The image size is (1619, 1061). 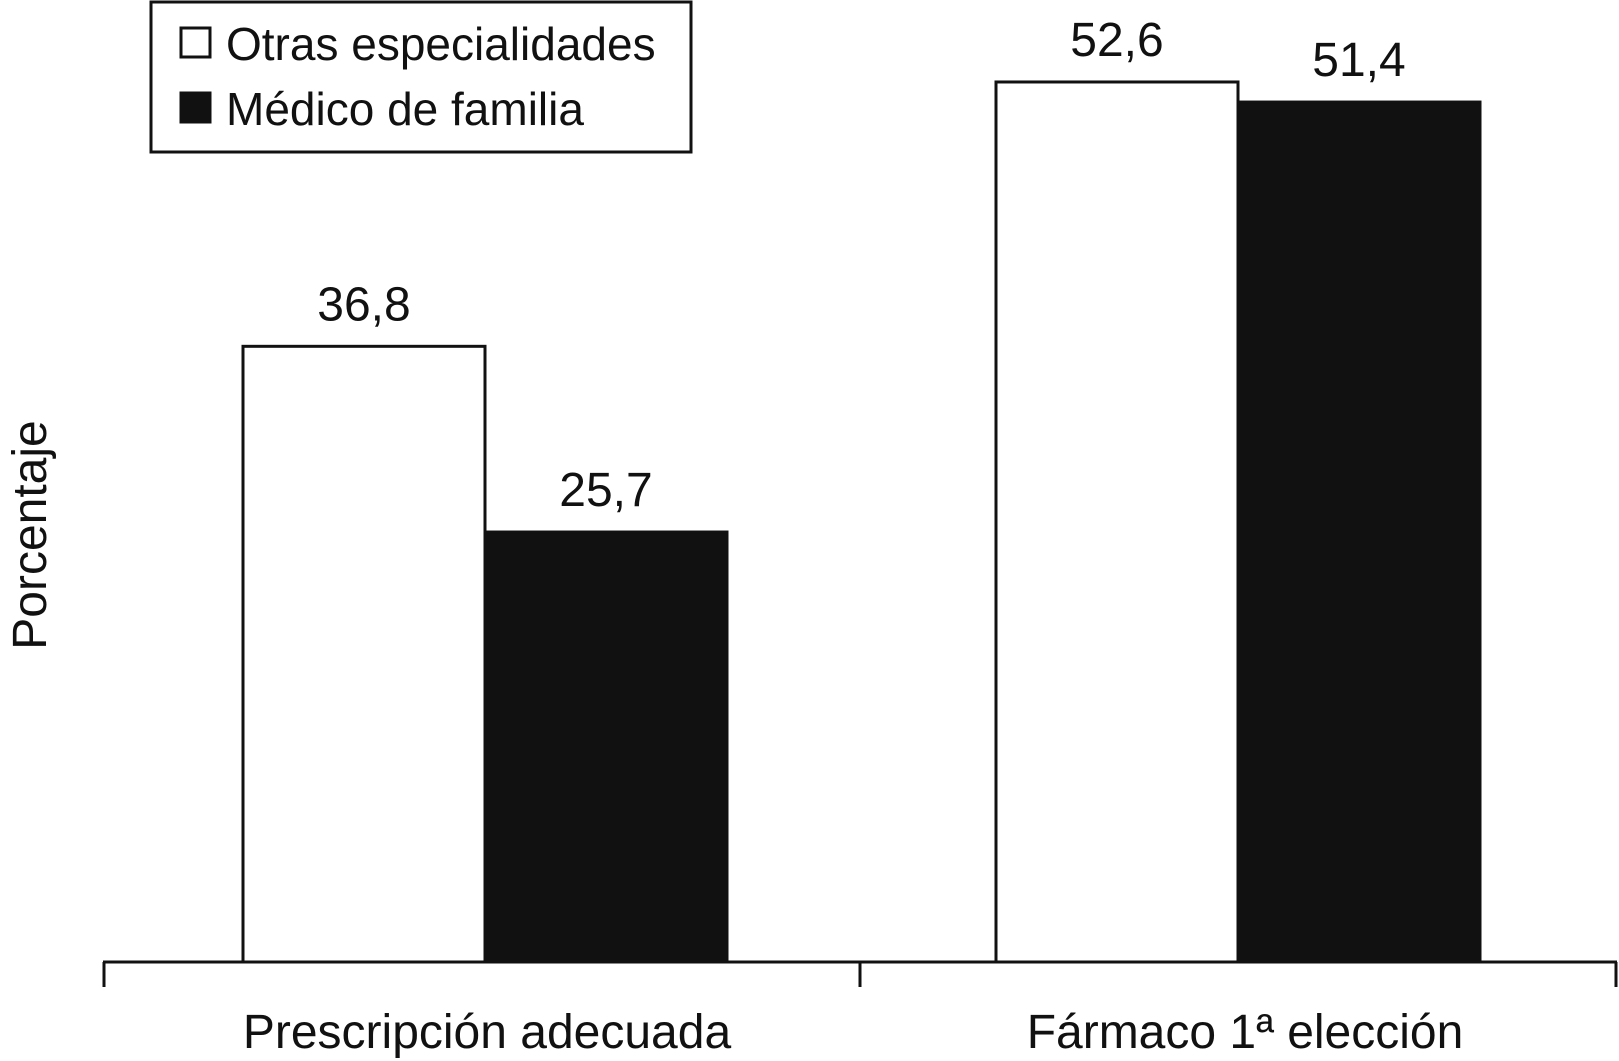 I want to click on value-label-otras-especialidades-farmaco-1-eleccion: 52,6, so click(x=1116, y=40).